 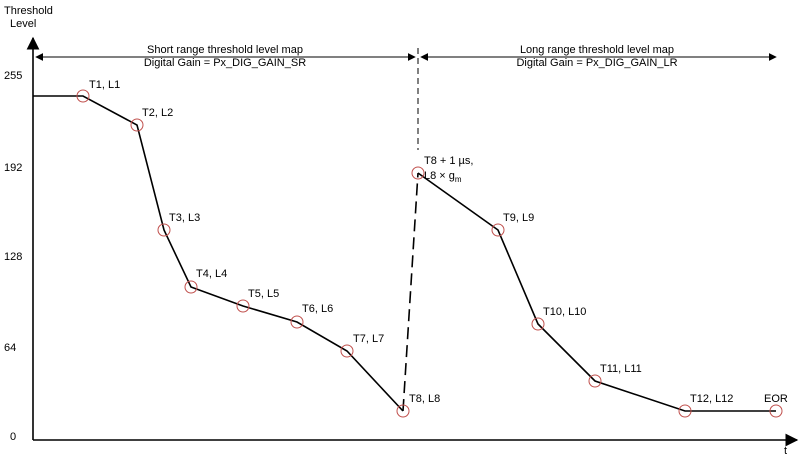 I want to click on label-t6: T6, L6, so click(x=317, y=309).